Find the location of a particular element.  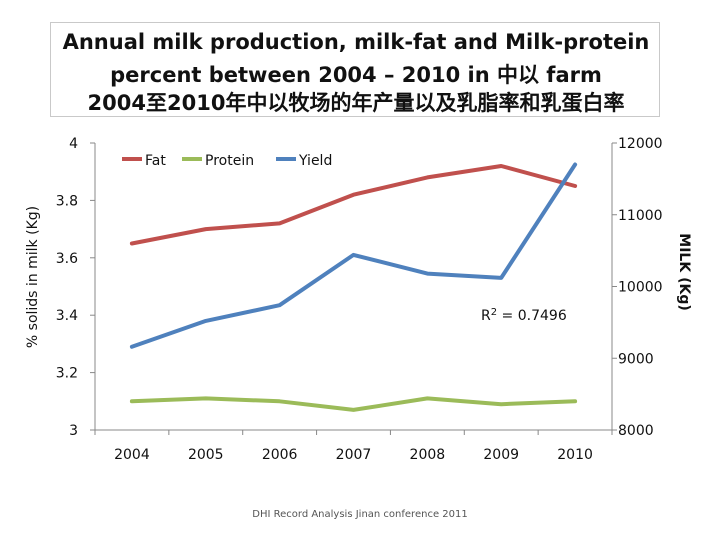

left-tick-label: 4 is located at coordinates (73, 144).